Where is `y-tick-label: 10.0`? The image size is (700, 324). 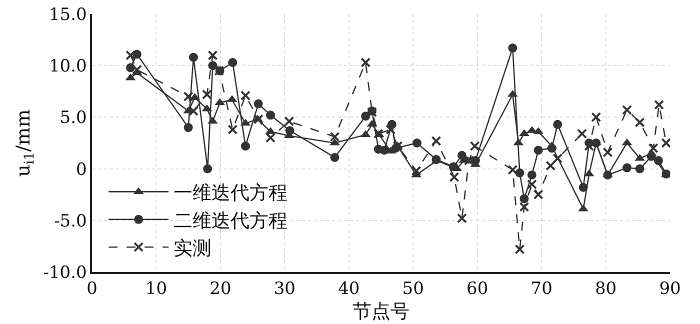
y-tick-label: 10.0 is located at coordinates (67, 66).